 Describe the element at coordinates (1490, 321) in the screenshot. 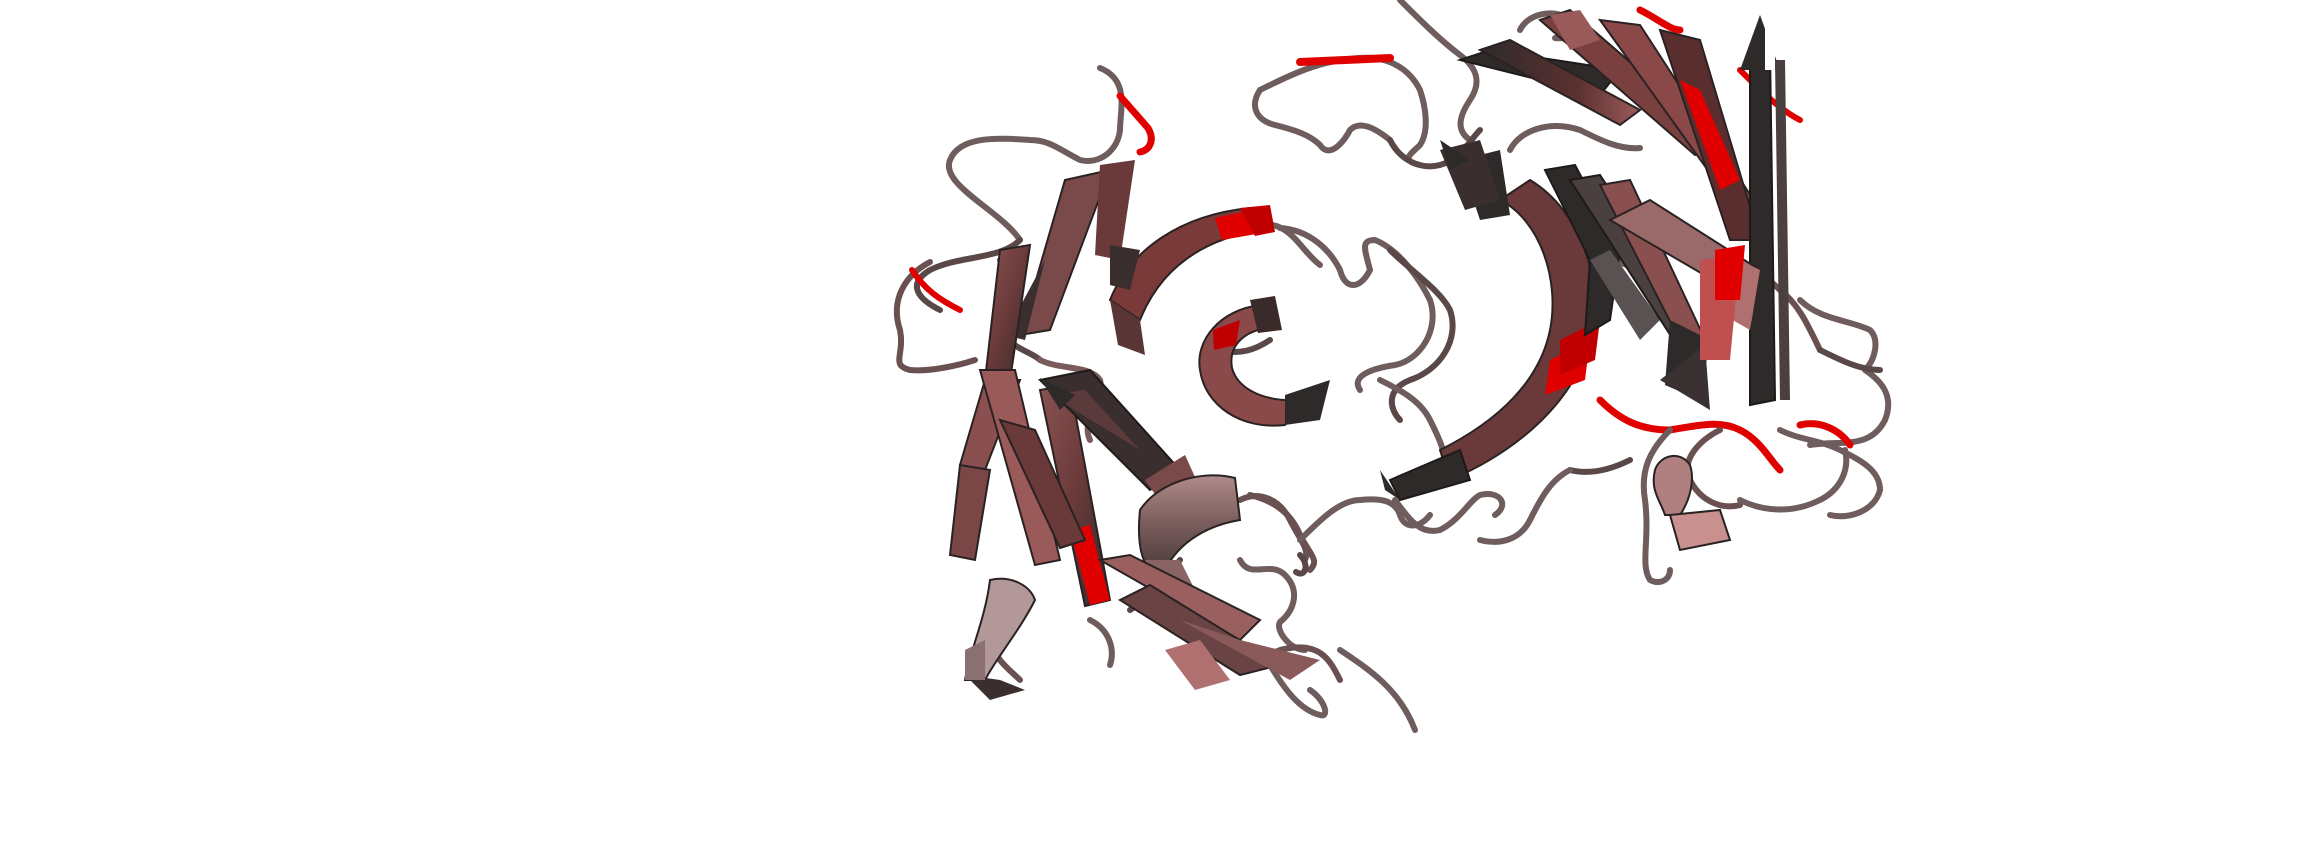

I see `right-arc-strand` at that location.